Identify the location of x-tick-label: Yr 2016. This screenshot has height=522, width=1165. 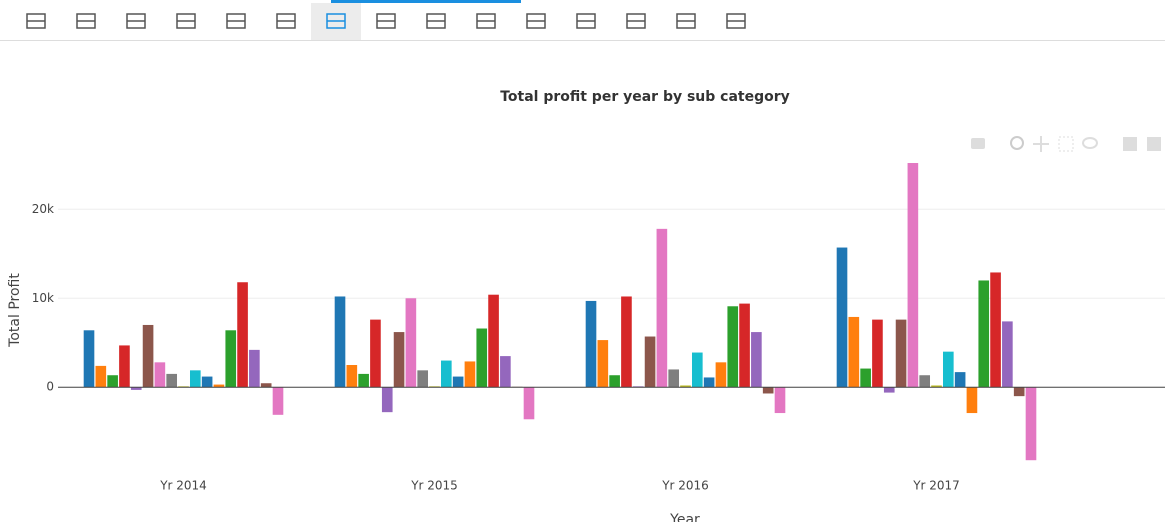
(685, 486).